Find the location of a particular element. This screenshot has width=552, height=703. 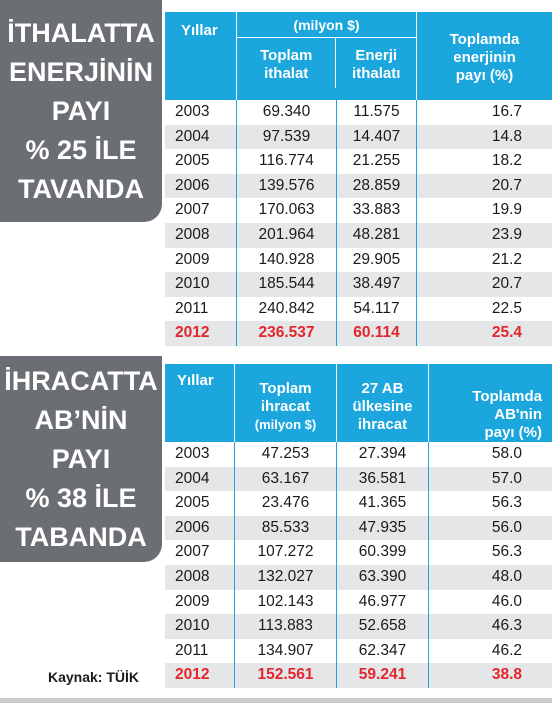

table-row: 2006 139.576 28.859 20.7 is located at coordinates (358, 186).